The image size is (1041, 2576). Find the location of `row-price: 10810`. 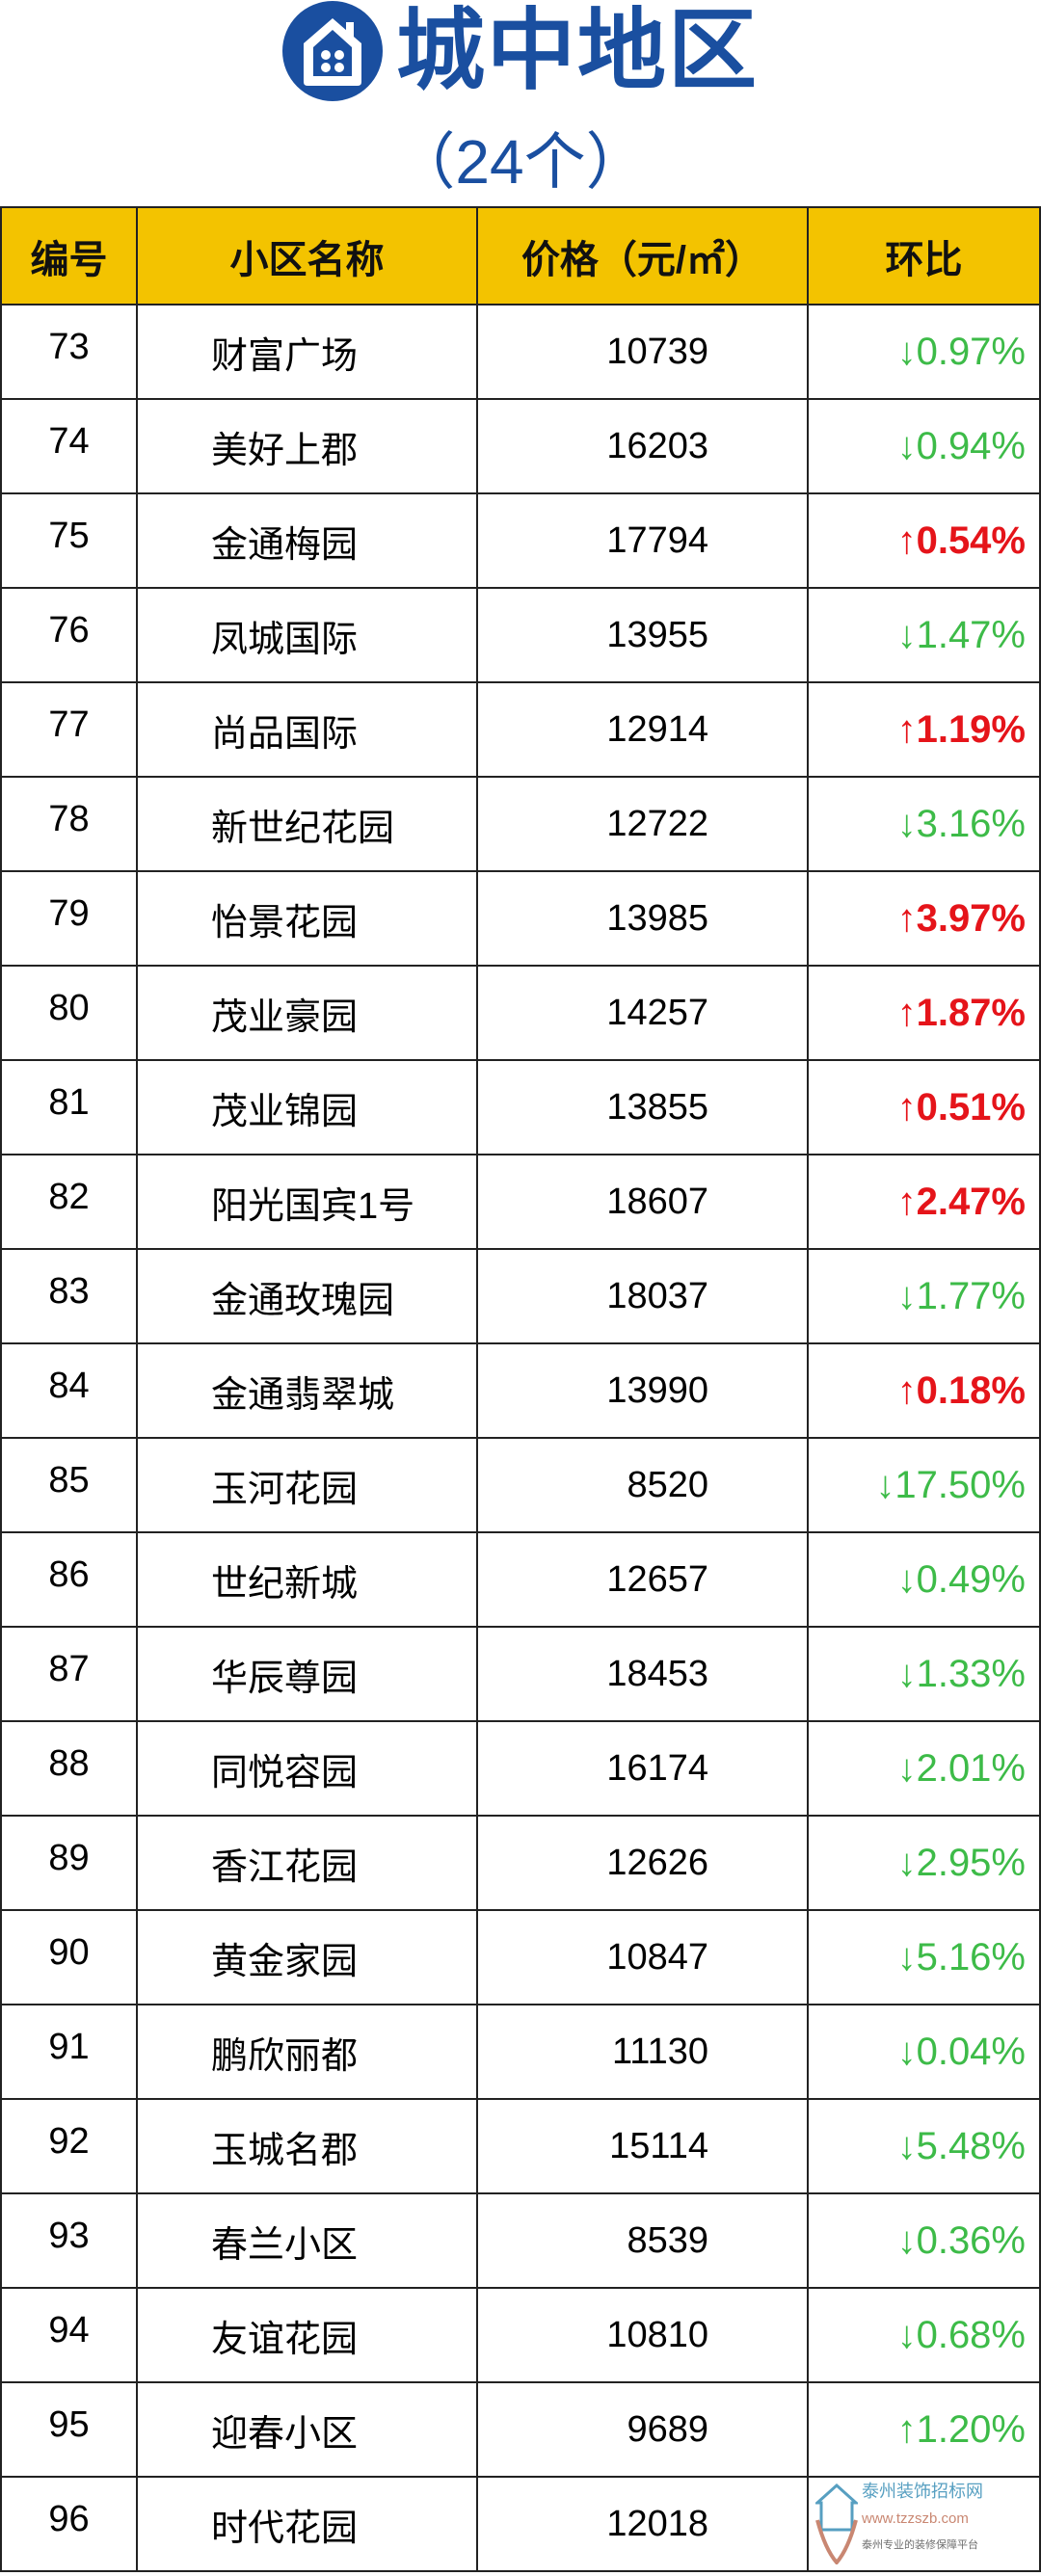

row-price: 10810 is located at coordinates (642, 2335).